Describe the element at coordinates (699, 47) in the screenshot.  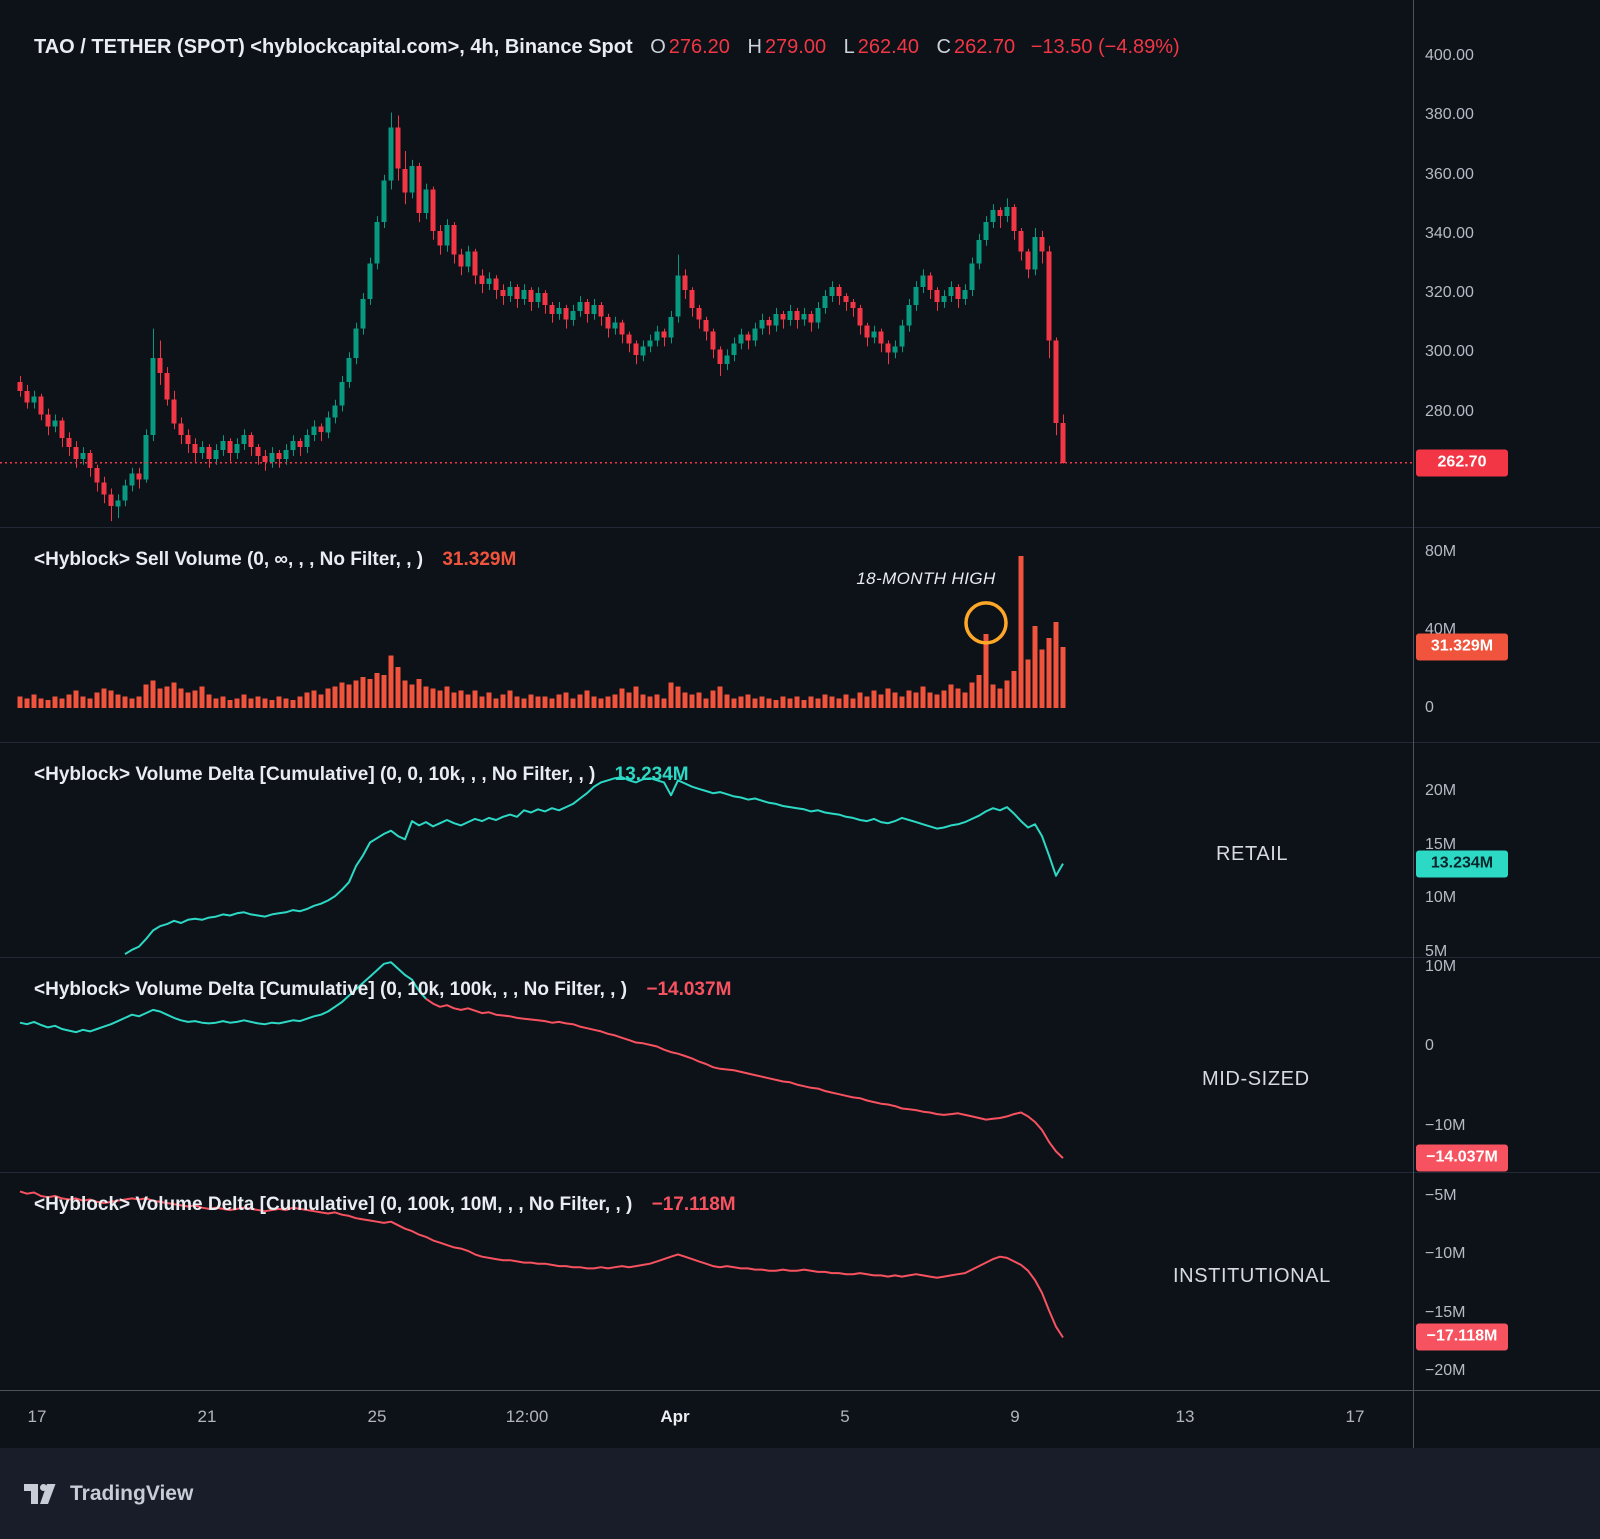
I see `ohlc-open-value: 276.20` at that location.